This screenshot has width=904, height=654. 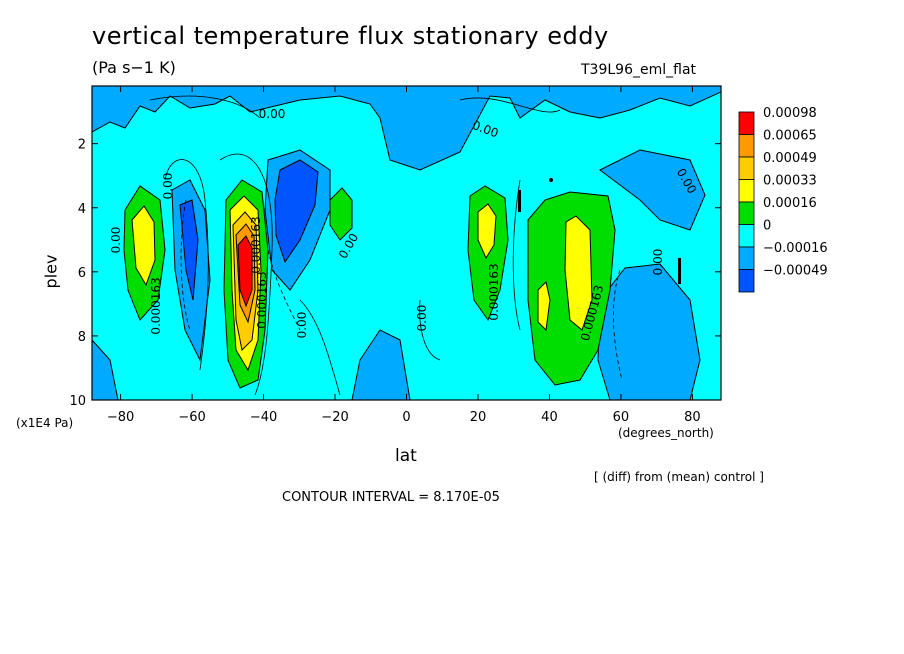 What do you see at coordinates (790, 158) in the screenshot?
I see `legend-label: 0.00049` at bounding box center [790, 158].